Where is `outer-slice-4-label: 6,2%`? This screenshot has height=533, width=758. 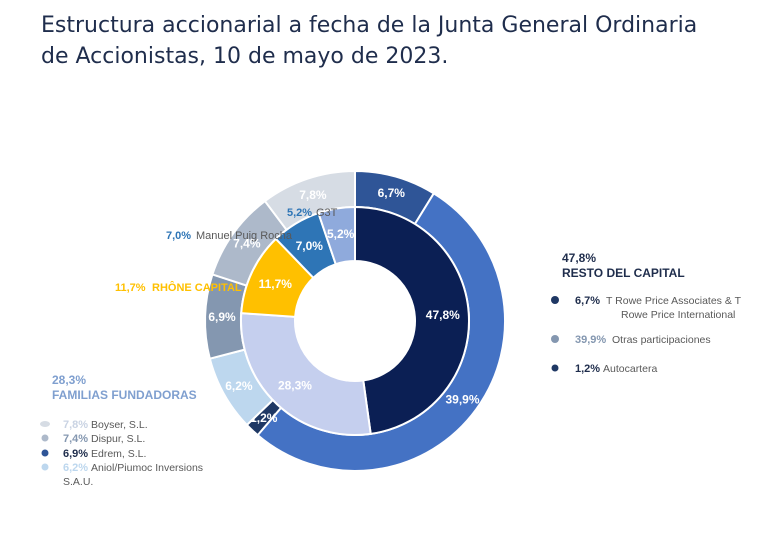
outer-slice-4-label: 6,2% is located at coordinates (239, 386).